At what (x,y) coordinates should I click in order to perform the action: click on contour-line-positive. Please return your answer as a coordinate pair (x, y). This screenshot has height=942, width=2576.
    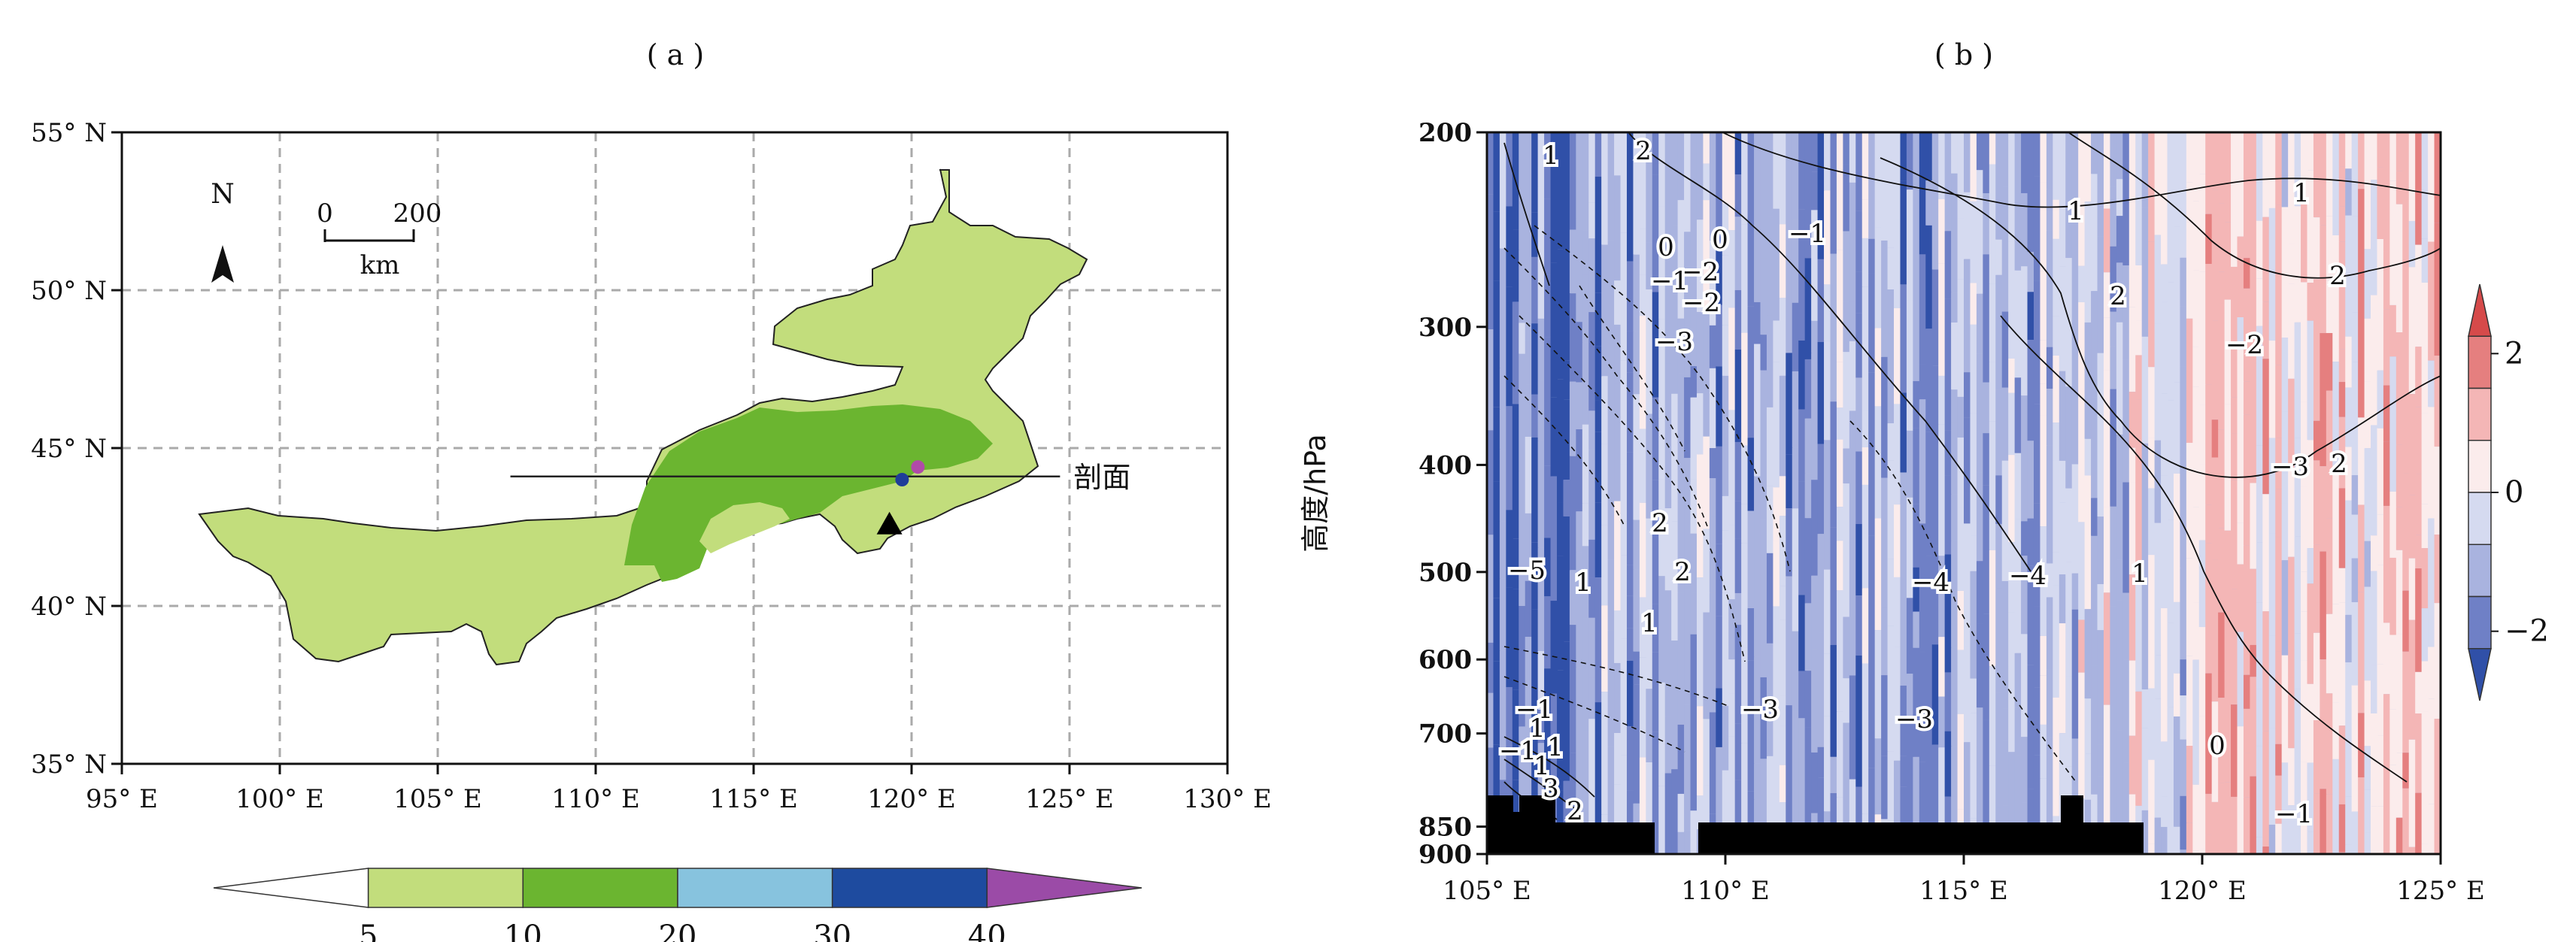
    Looking at the image, I should click on (1549, 767).